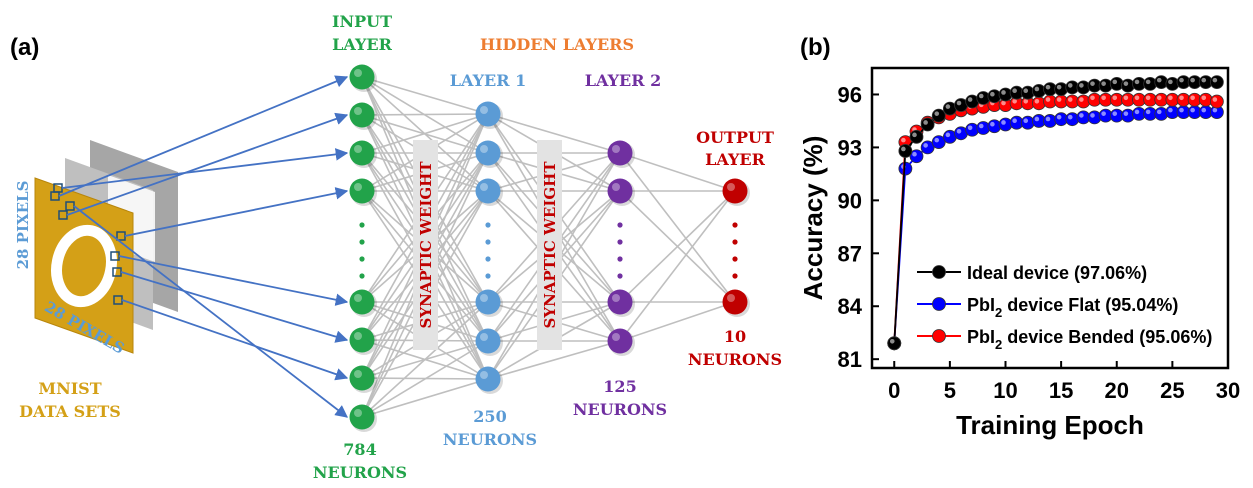  What do you see at coordinates (23, 225) in the screenshot?
I see `pixels-label-vertical: 28 PIXELS` at bounding box center [23, 225].